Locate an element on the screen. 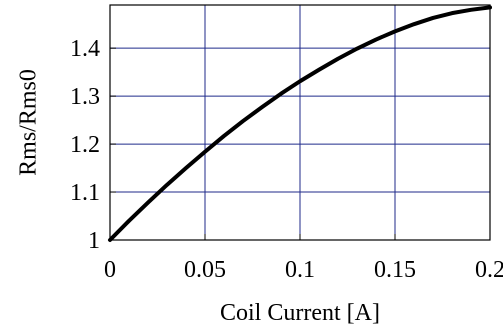  y-tick-label: 1.4 is located at coordinates (85, 49).